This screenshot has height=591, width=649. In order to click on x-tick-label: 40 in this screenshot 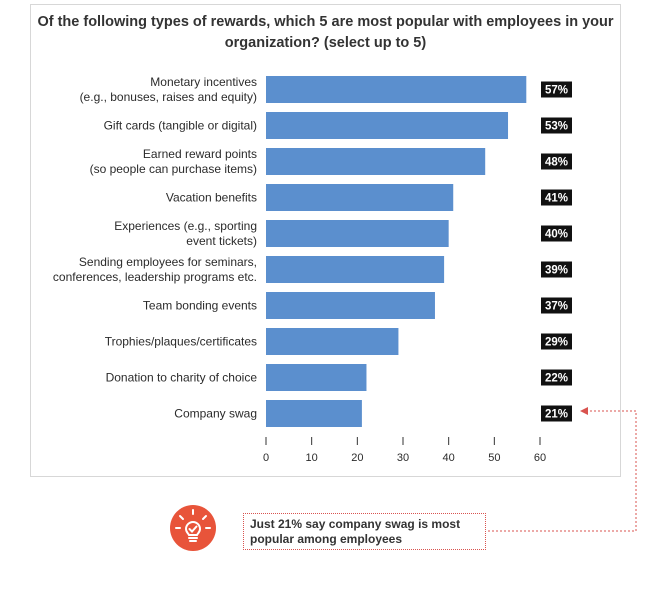, I will do `click(449, 458)`.